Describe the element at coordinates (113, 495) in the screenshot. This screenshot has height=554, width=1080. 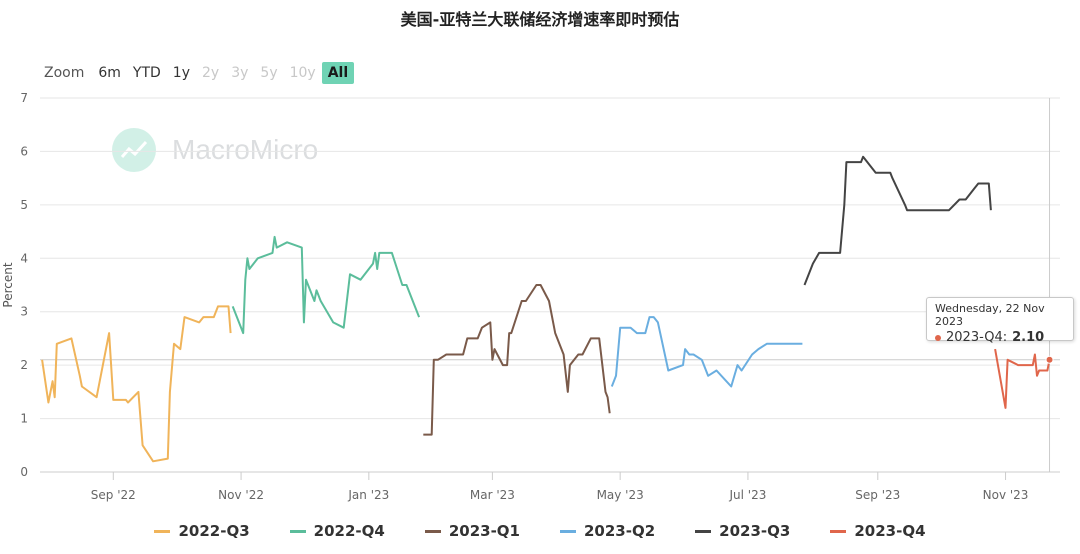
I see `x-tick-label: Sep '22` at that location.